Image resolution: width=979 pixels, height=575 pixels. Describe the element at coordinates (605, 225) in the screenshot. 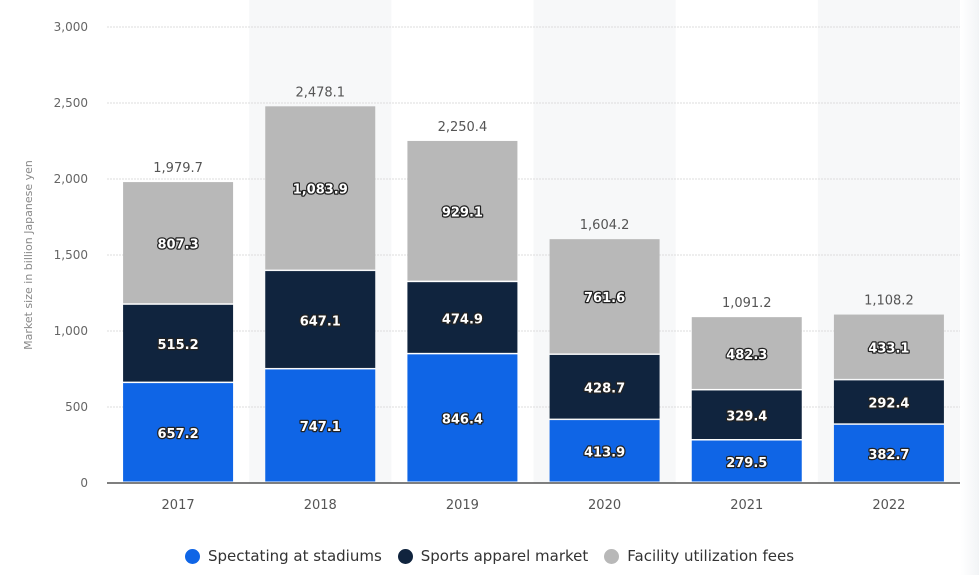

I see `total-label: 1,604.2` at that location.